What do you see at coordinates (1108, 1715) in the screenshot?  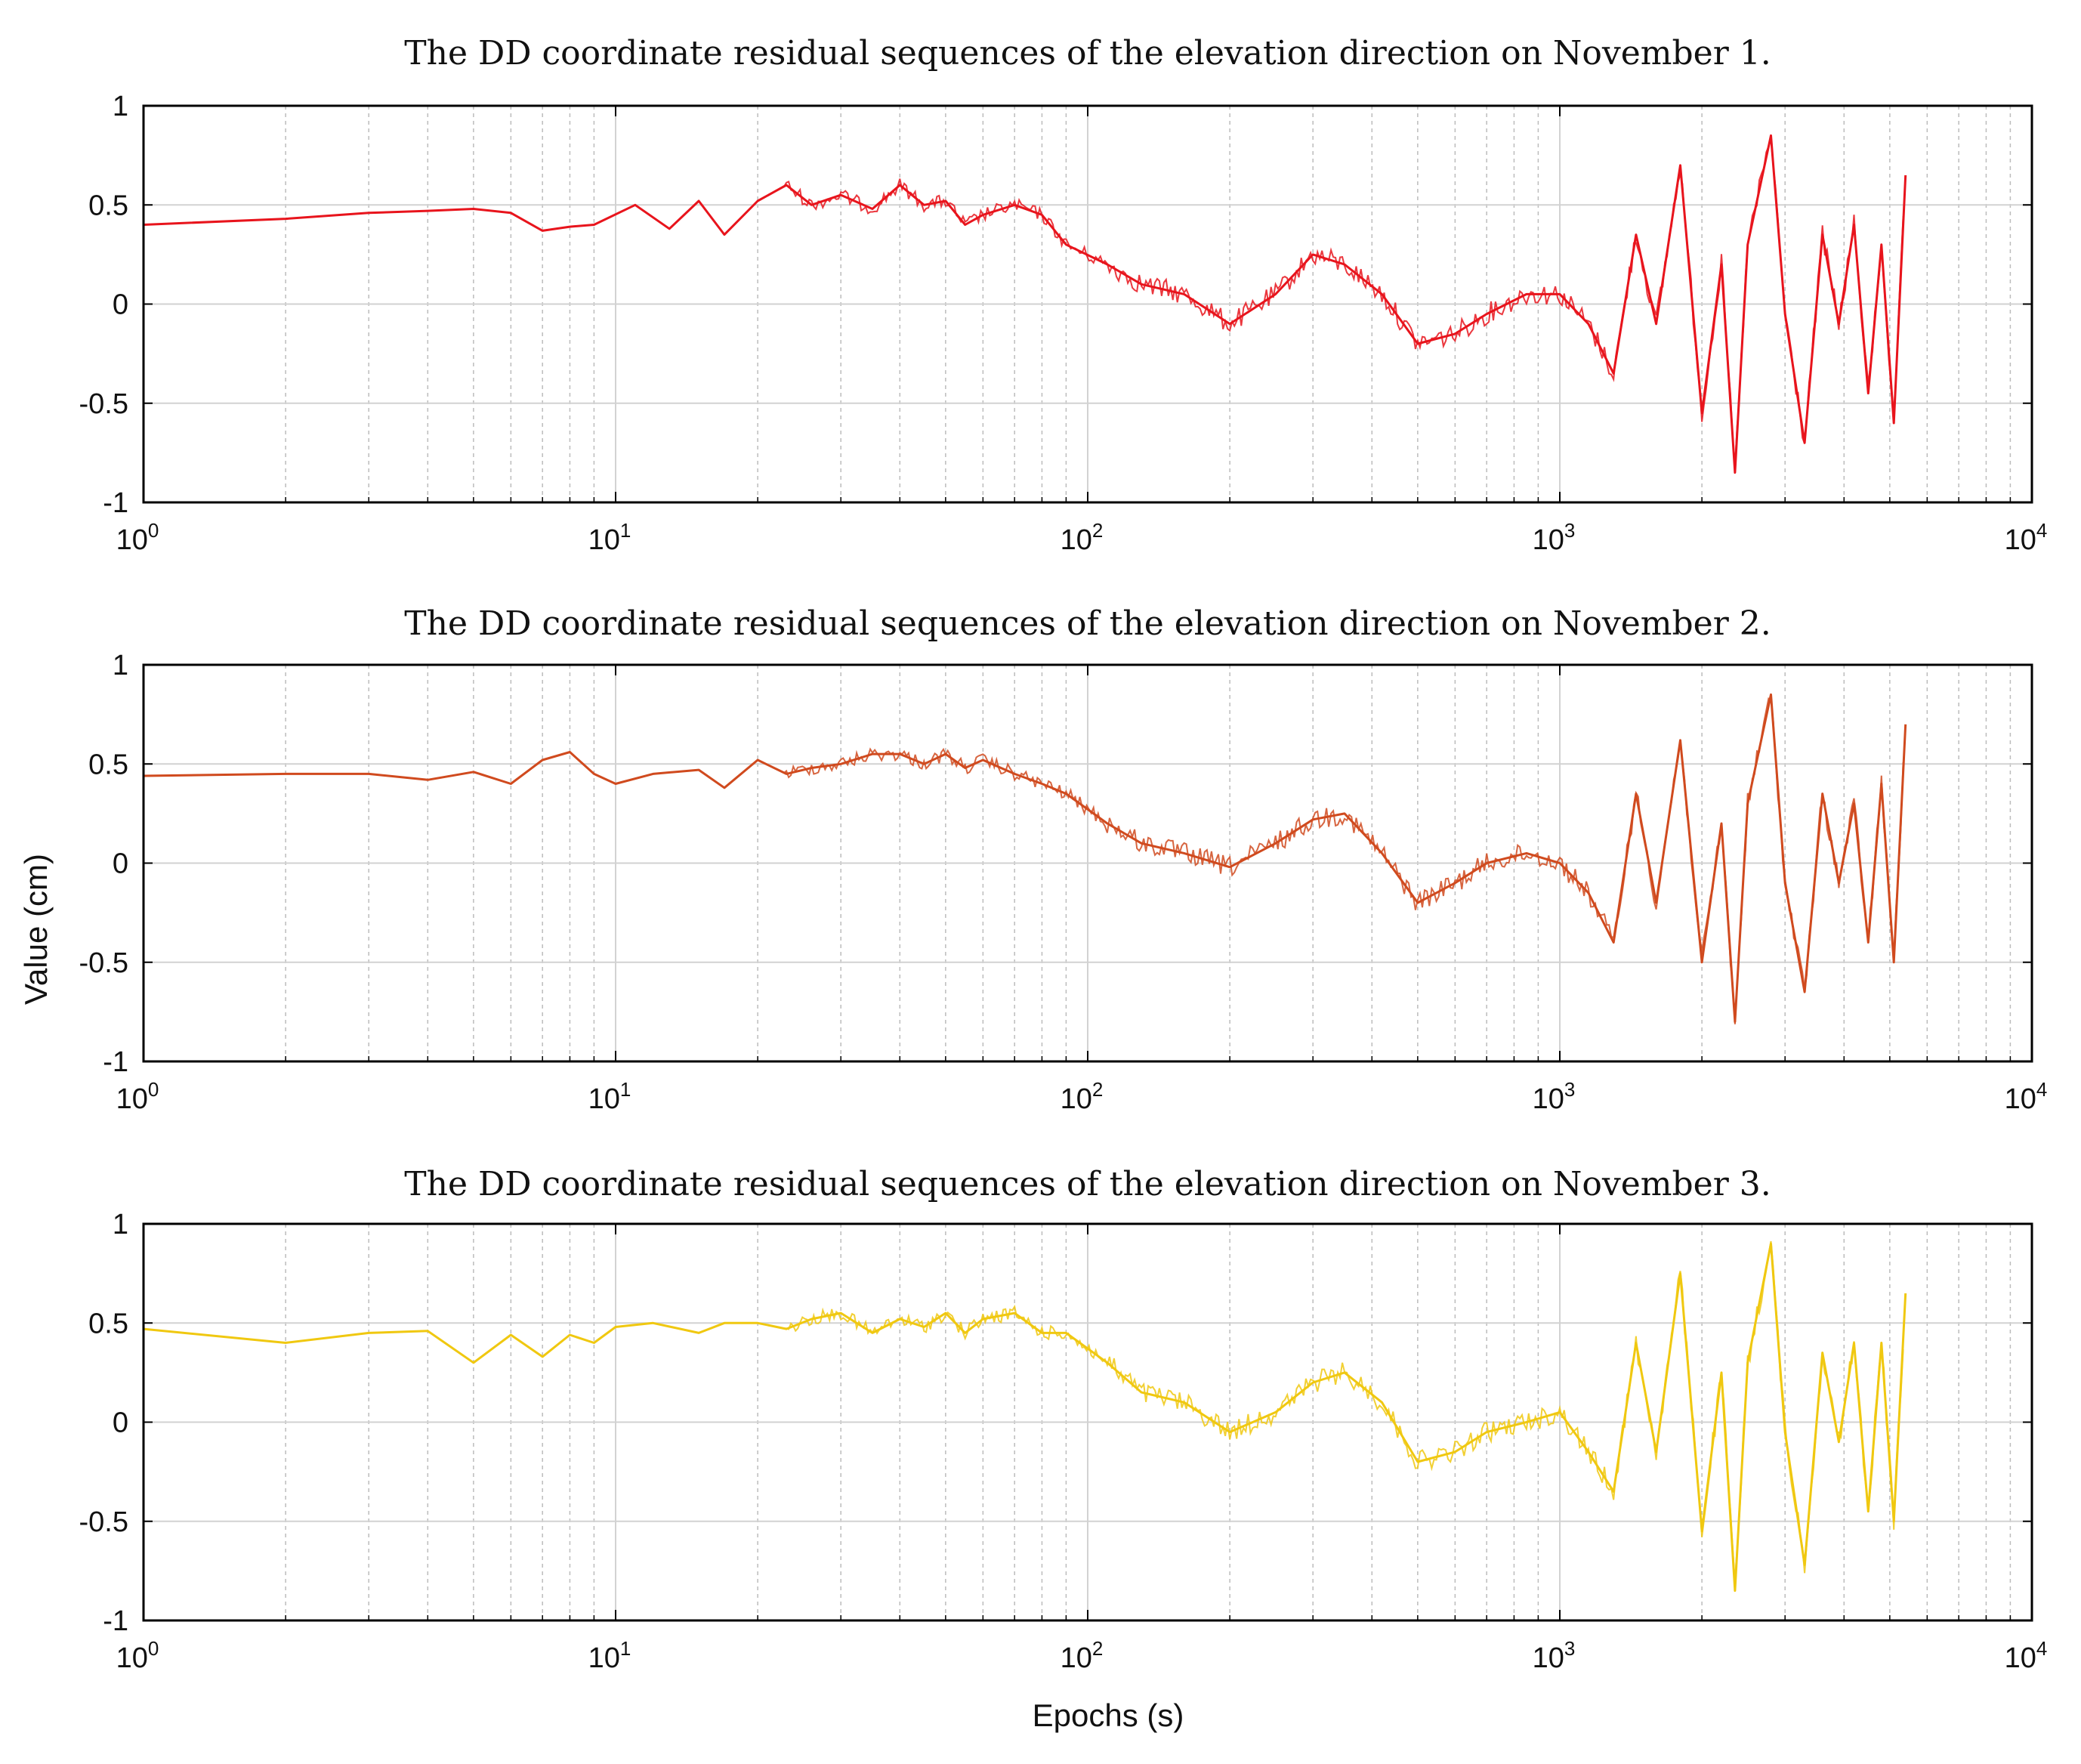 I see `x-axis-label: Epochs (s)` at bounding box center [1108, 1715].